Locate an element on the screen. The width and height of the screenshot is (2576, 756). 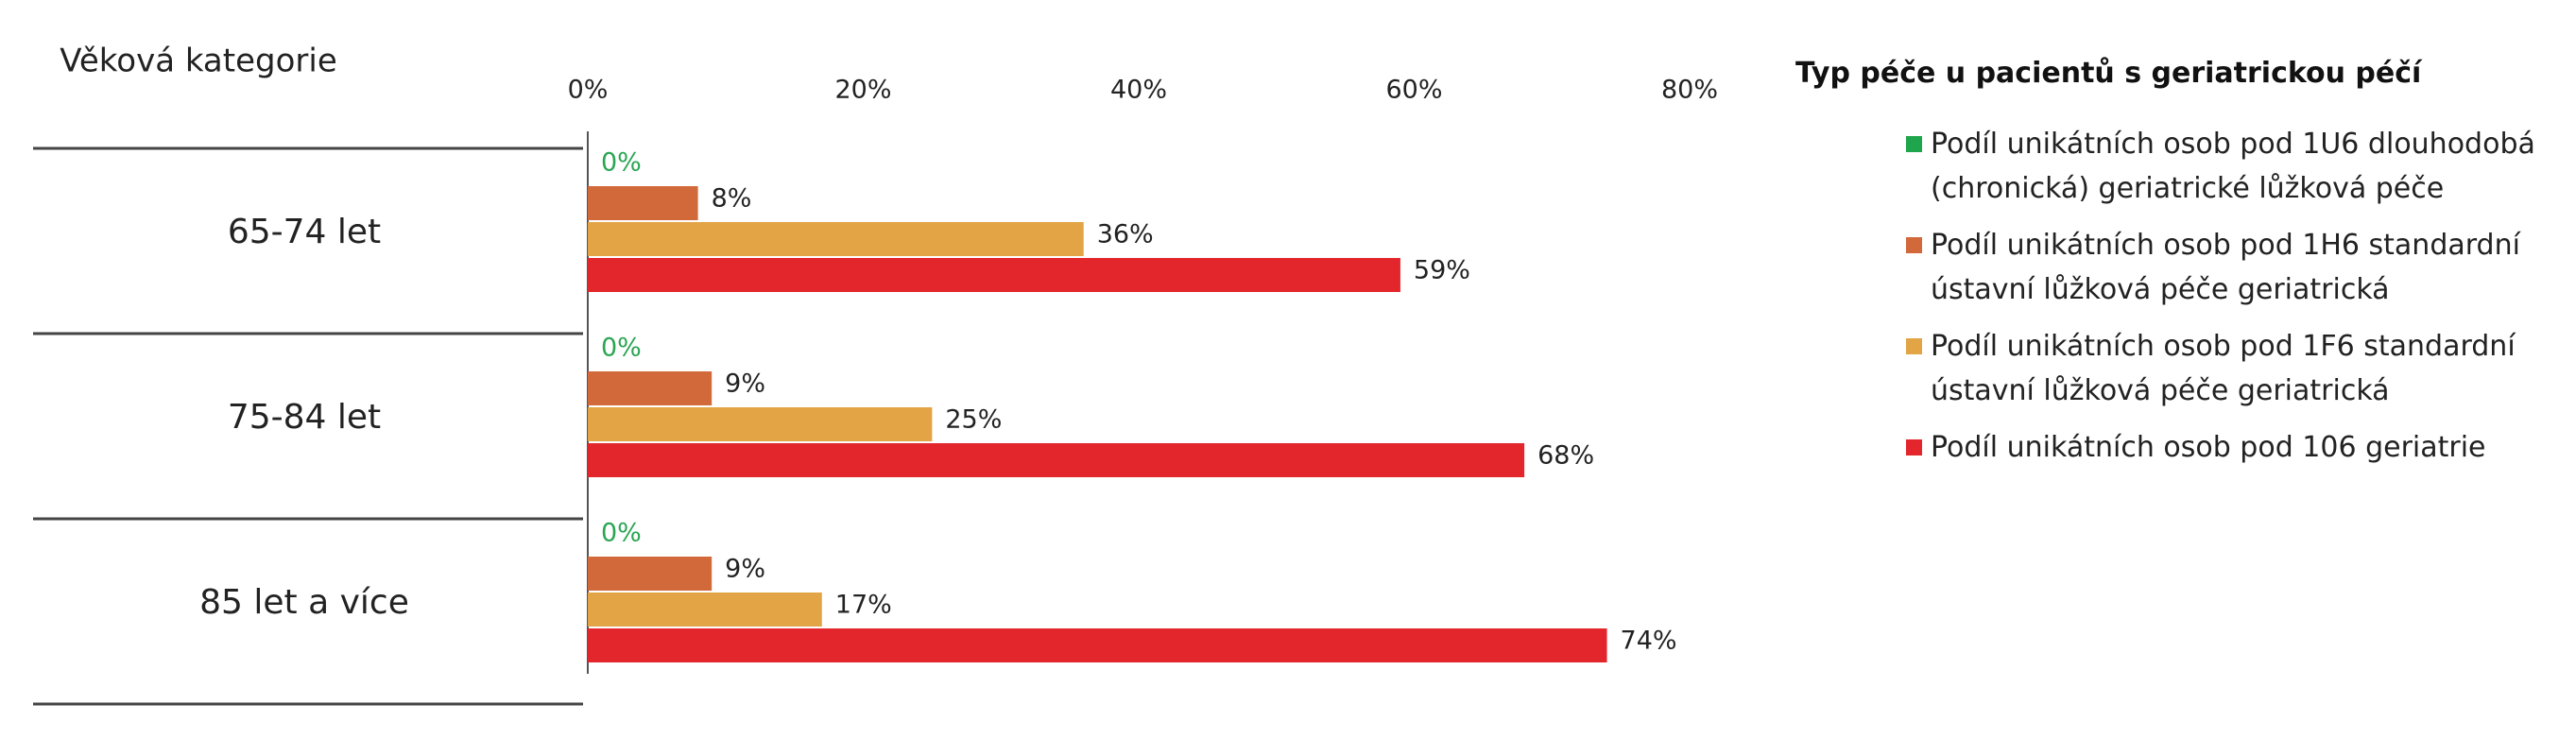
x-tick-label: 40% is located at coordinates (1138, 90).